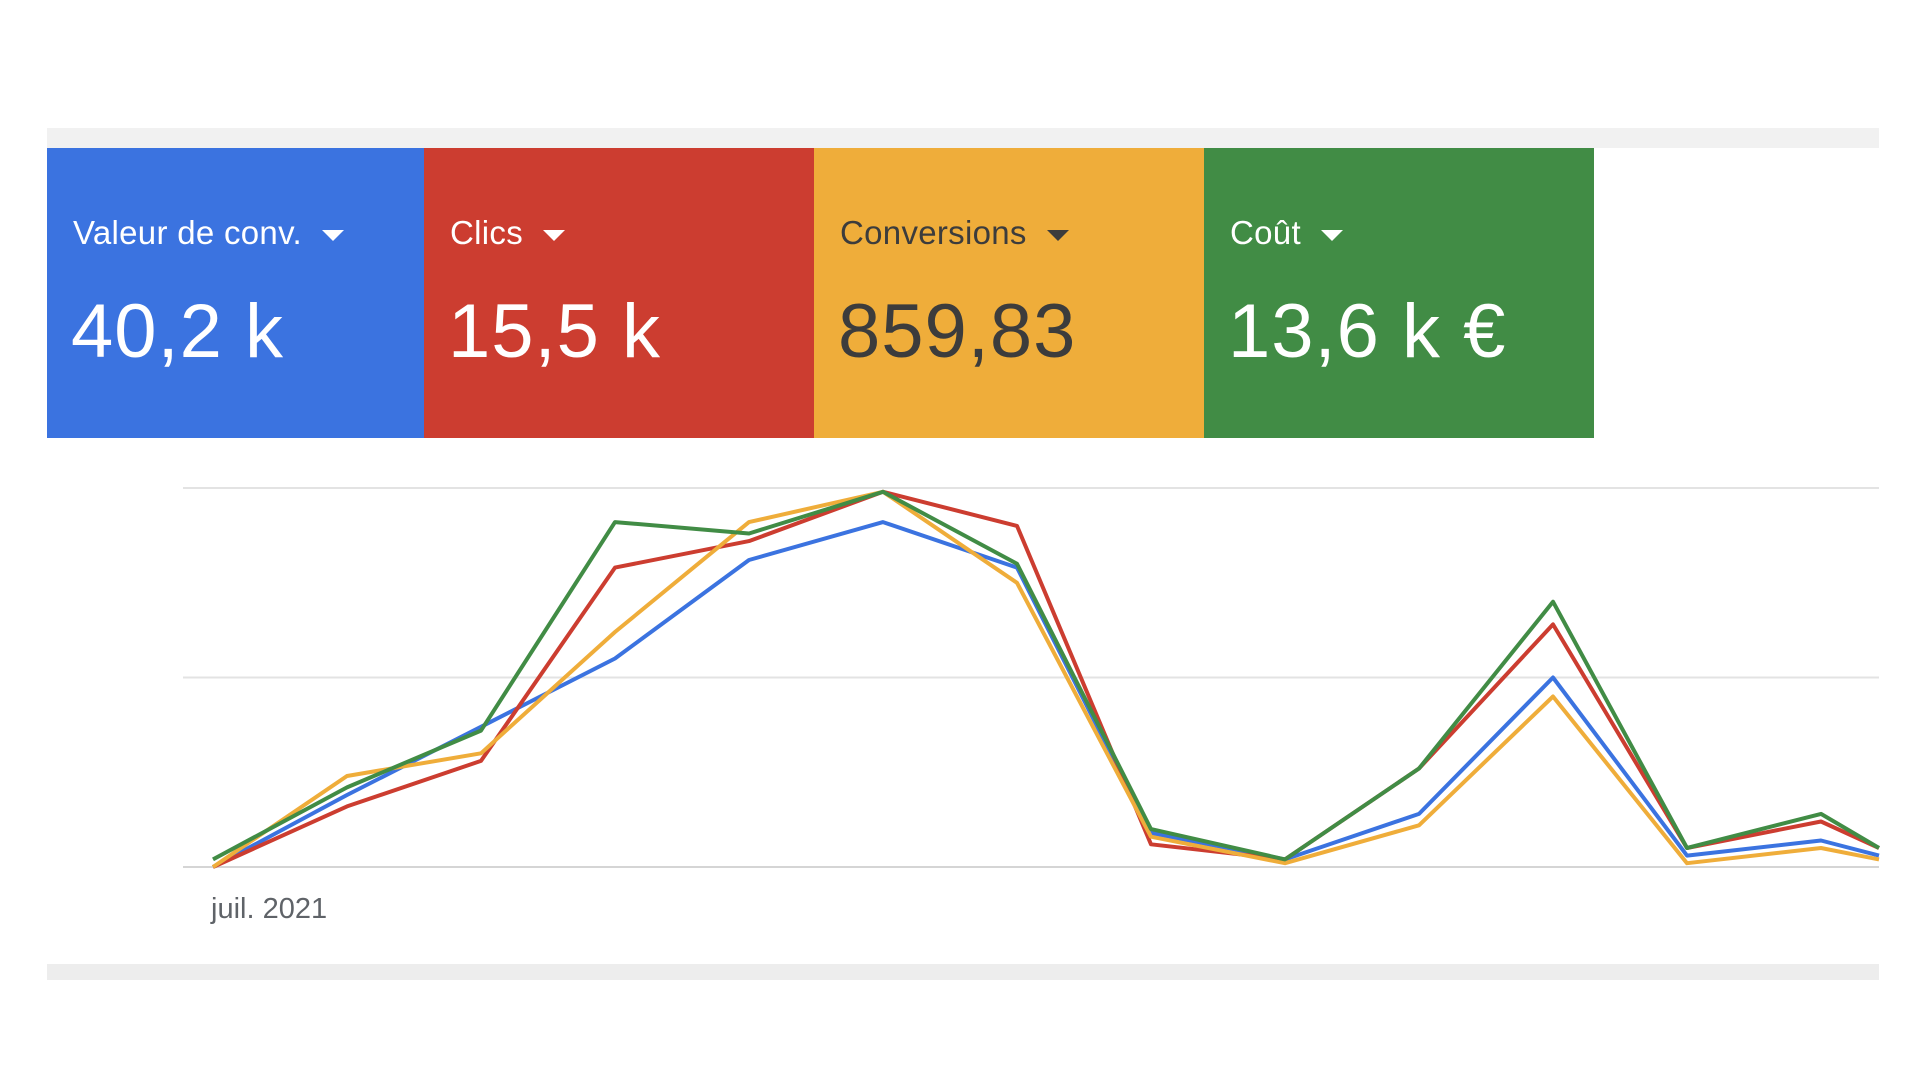  Describe the element at coordinates (1265, 232) in the screenshot. I see `metric-label: Coût` at that location.